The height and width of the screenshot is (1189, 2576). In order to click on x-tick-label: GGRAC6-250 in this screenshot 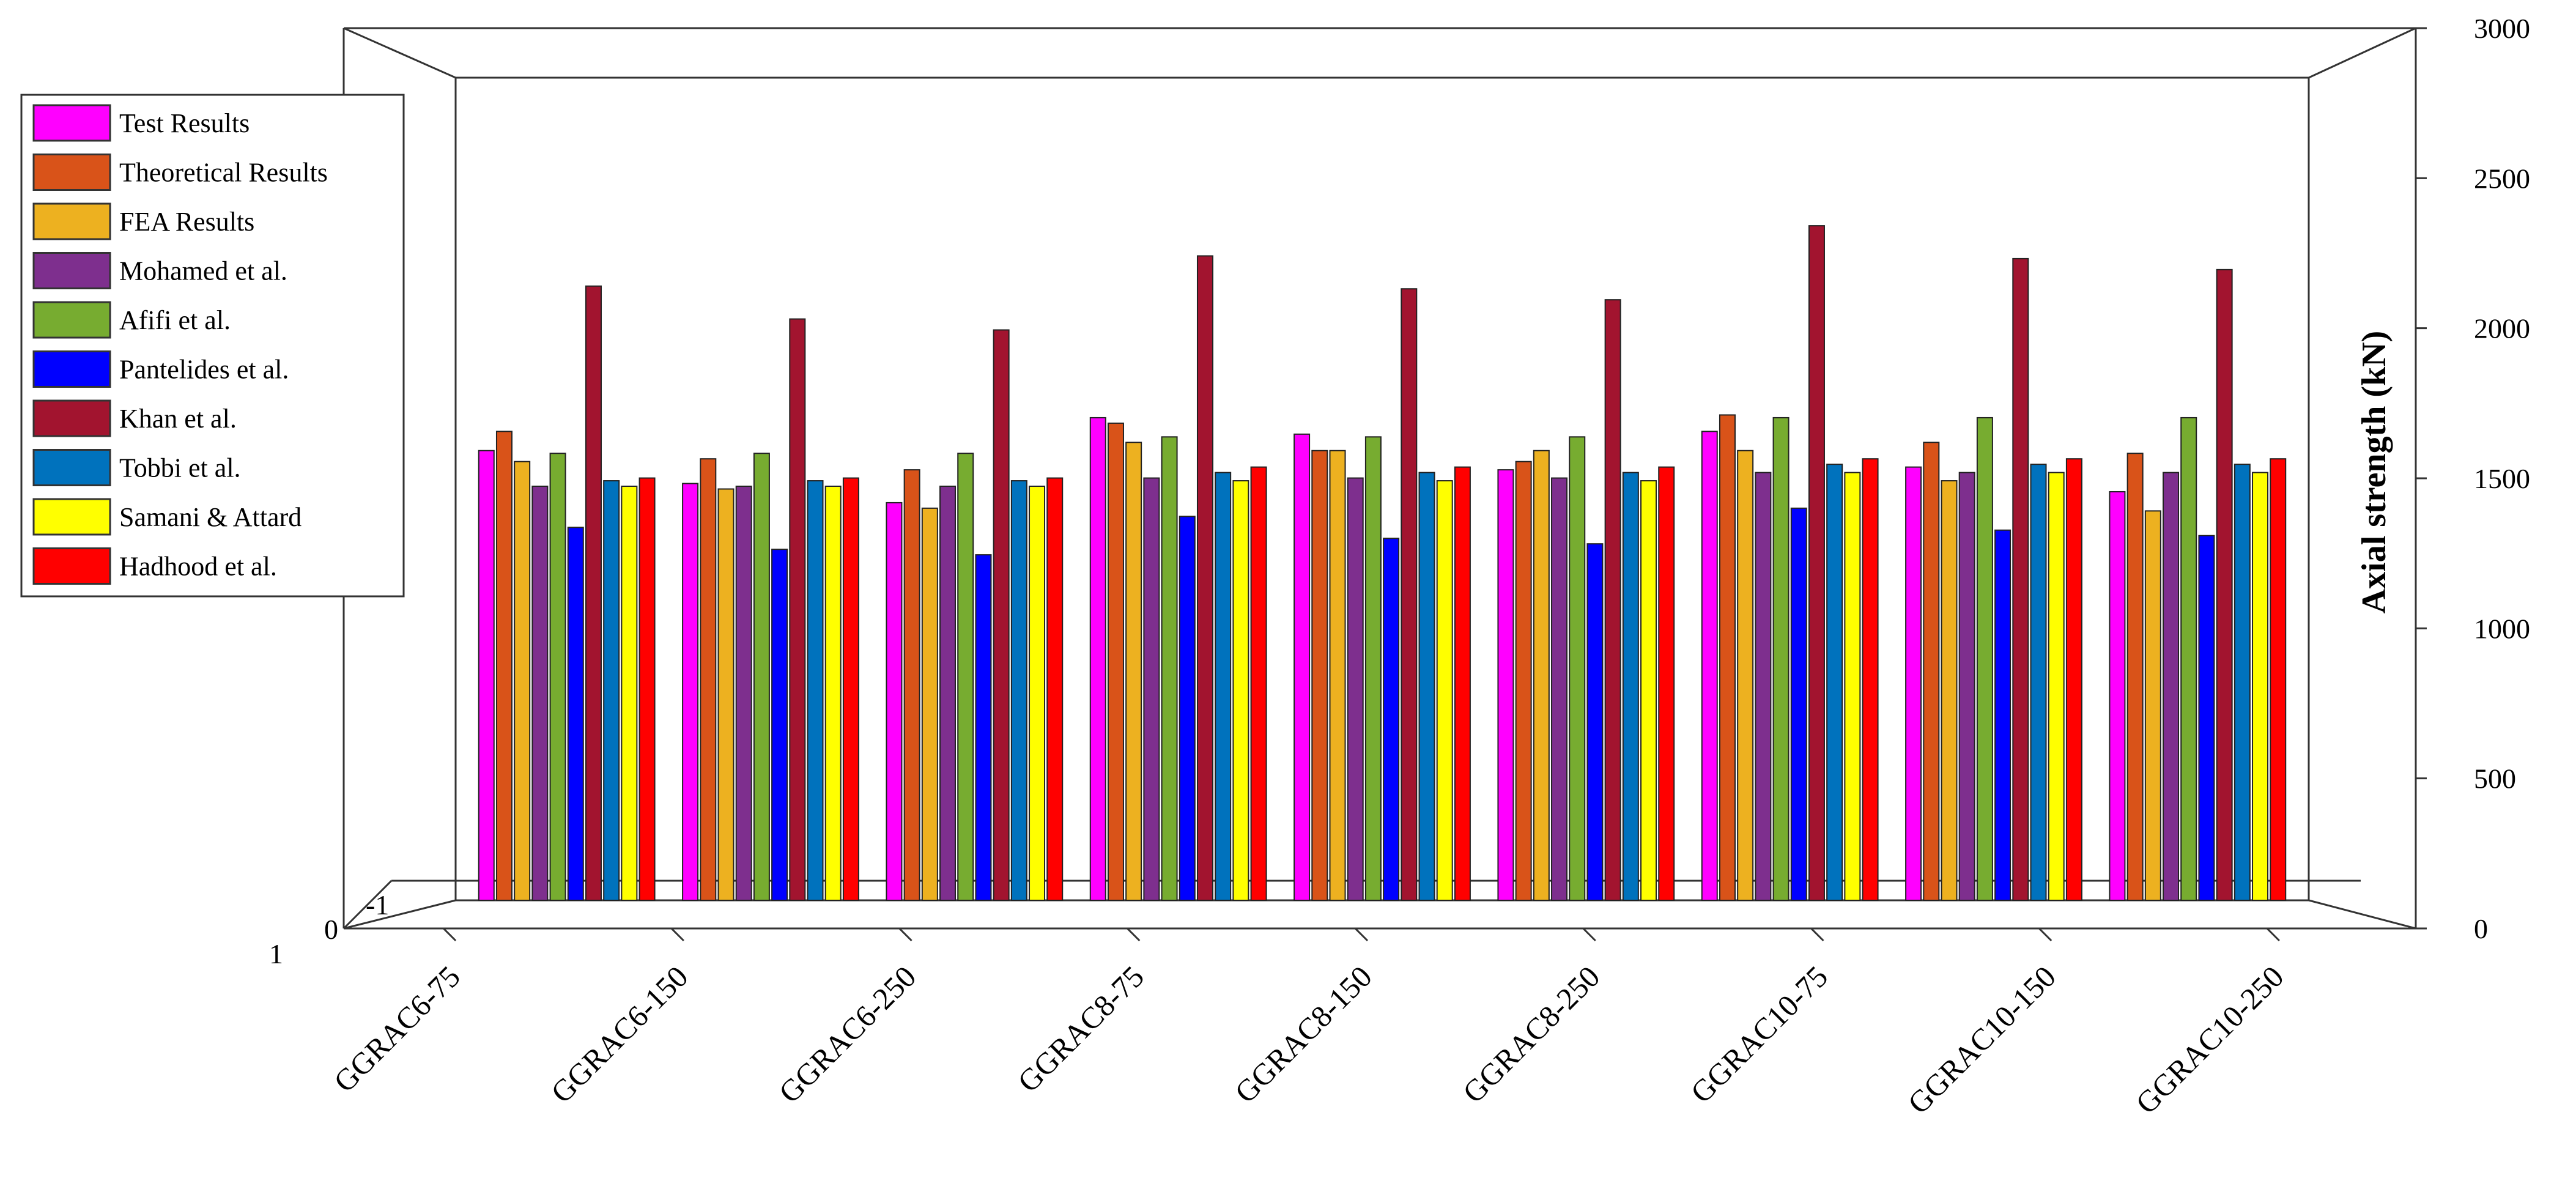, I will do `click(847, 1034)`.